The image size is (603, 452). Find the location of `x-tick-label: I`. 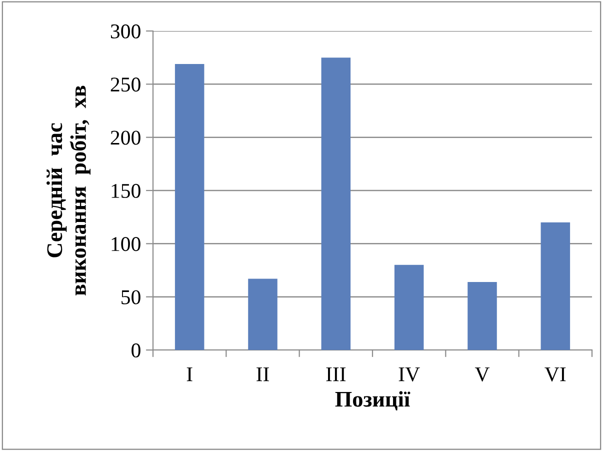

x-tick-label: I is located at coordinates (189, 374).